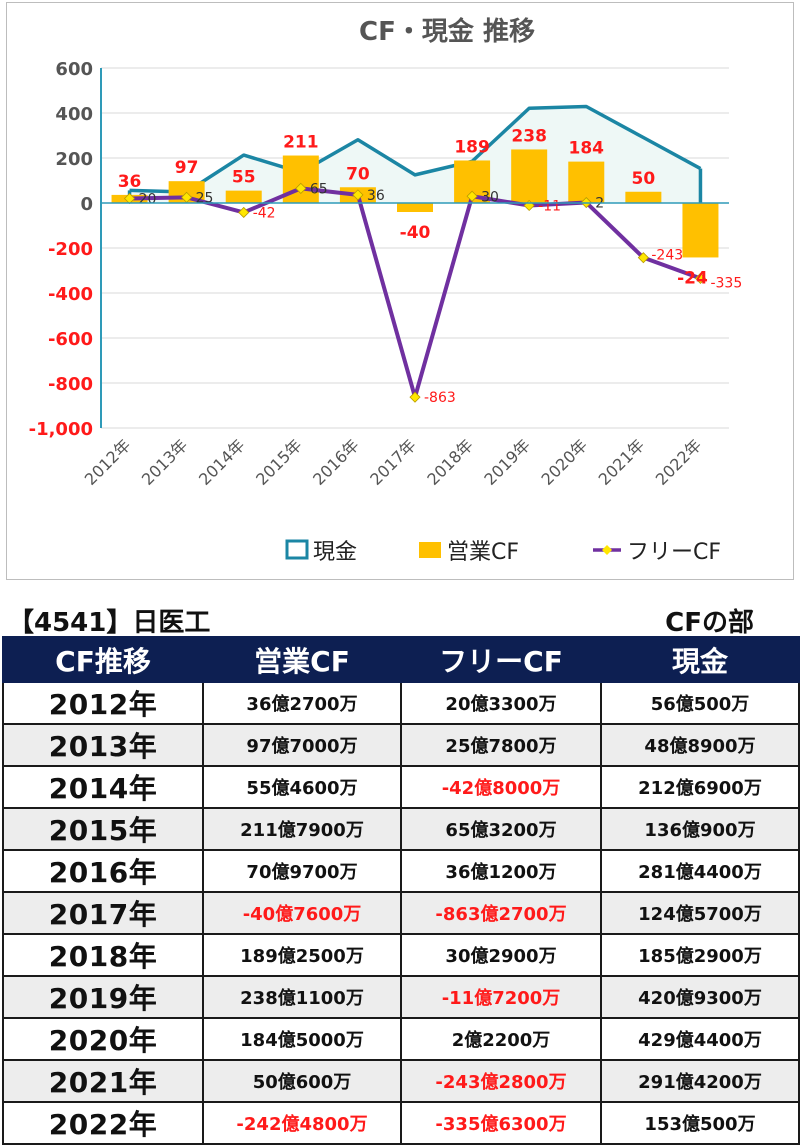 The width and height of the screenshot is (800, 1145). I want to click on free-cf-line, so click(415, 292).